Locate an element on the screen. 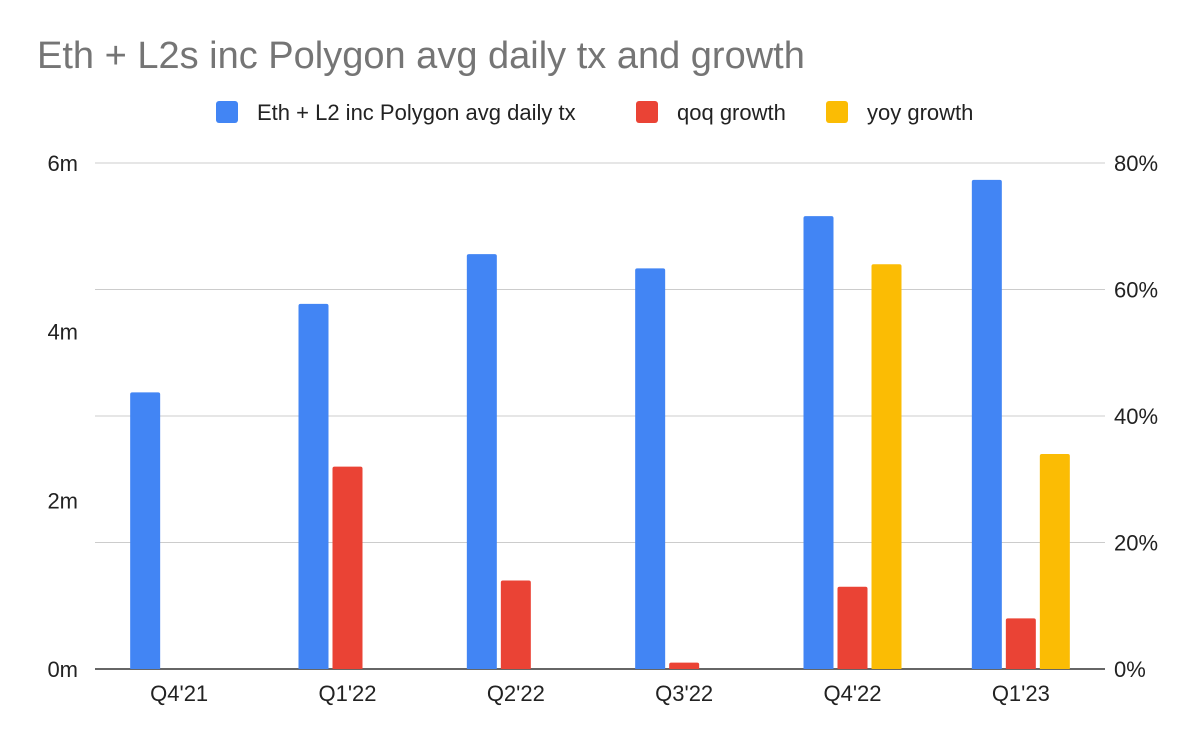 Image resolution: width=1200 pixels, height=742 pixels. left-tick-label: 2m is located at coordinates (62, 500).